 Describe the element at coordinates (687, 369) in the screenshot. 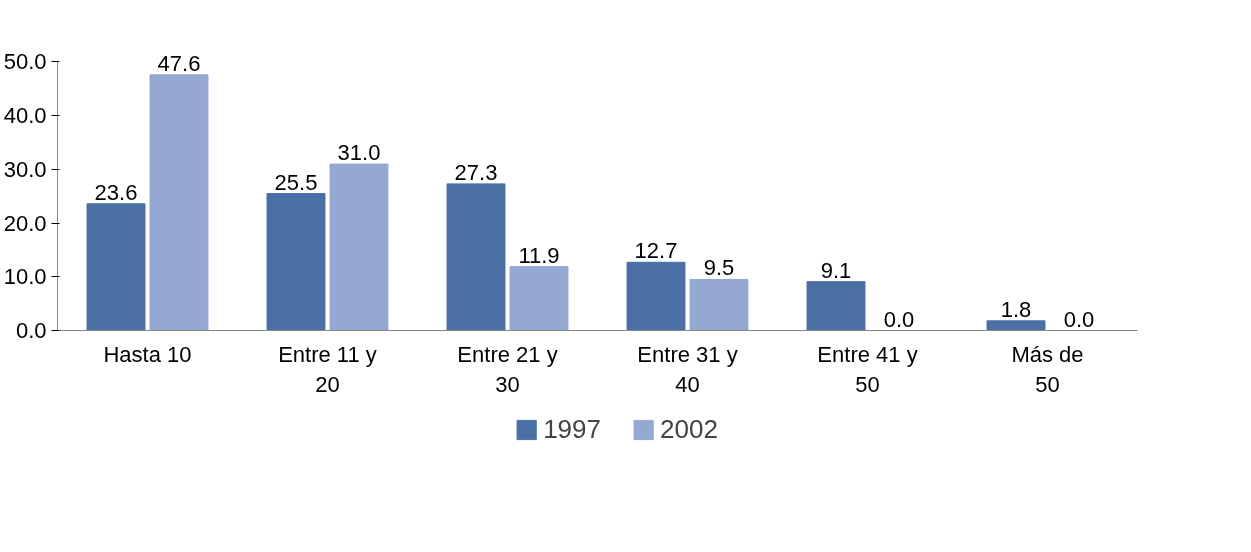

I see `x-tick-label: Entre 31 y 40` at that location.